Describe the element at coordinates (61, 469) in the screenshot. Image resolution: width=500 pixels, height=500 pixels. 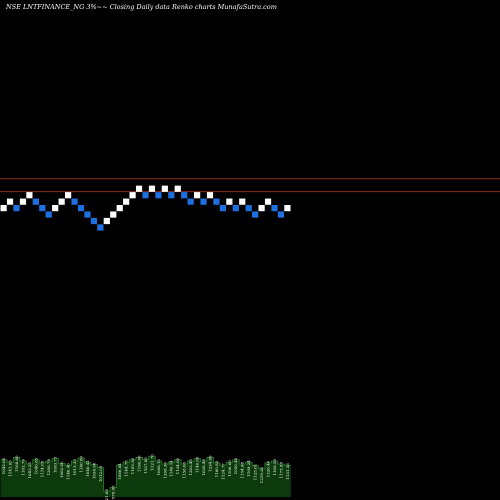
I see `volume-label: 1062.00` at that location.